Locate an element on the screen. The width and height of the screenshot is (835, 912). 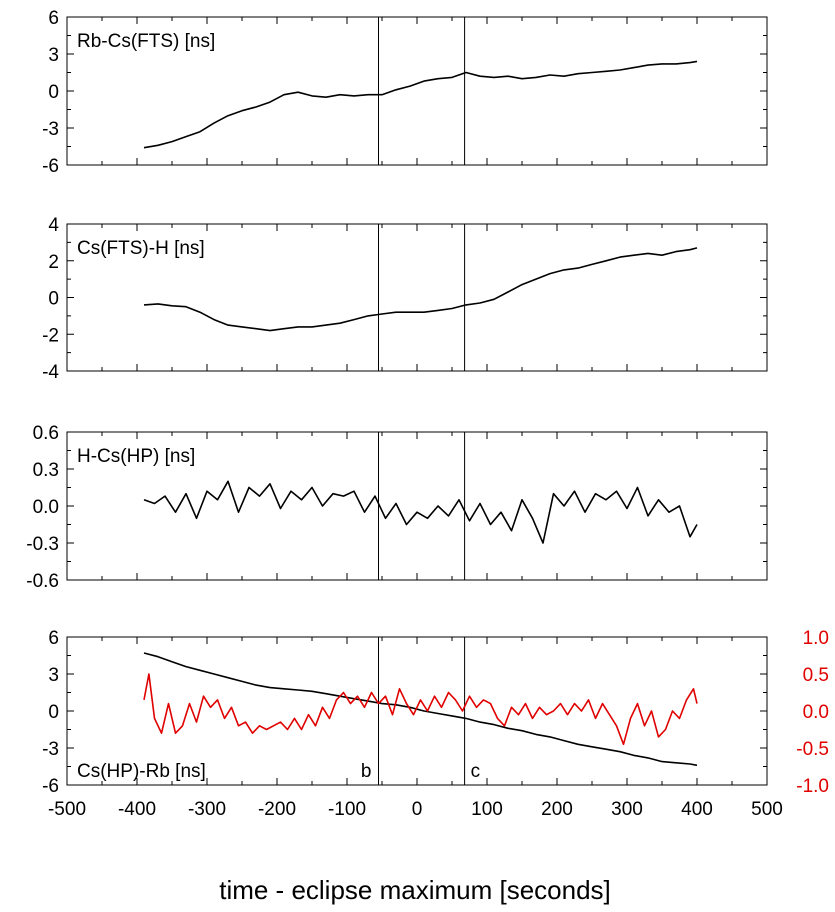
y-tick-label: -4 is located at coordinates (50, 372).